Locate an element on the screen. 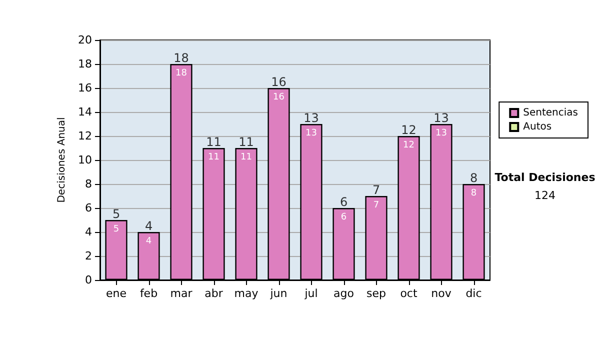  legend-label: Autos is located at coordinates (537, 127).